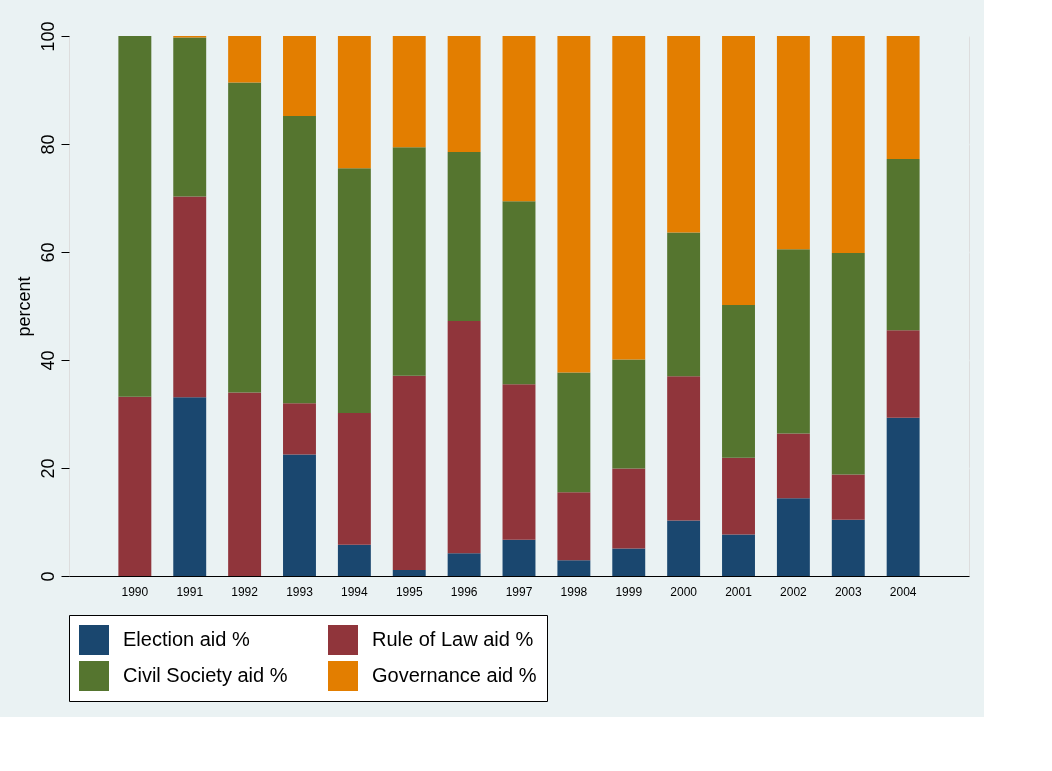  I want to click on x-tick-label: 1999, so click(629, 591).